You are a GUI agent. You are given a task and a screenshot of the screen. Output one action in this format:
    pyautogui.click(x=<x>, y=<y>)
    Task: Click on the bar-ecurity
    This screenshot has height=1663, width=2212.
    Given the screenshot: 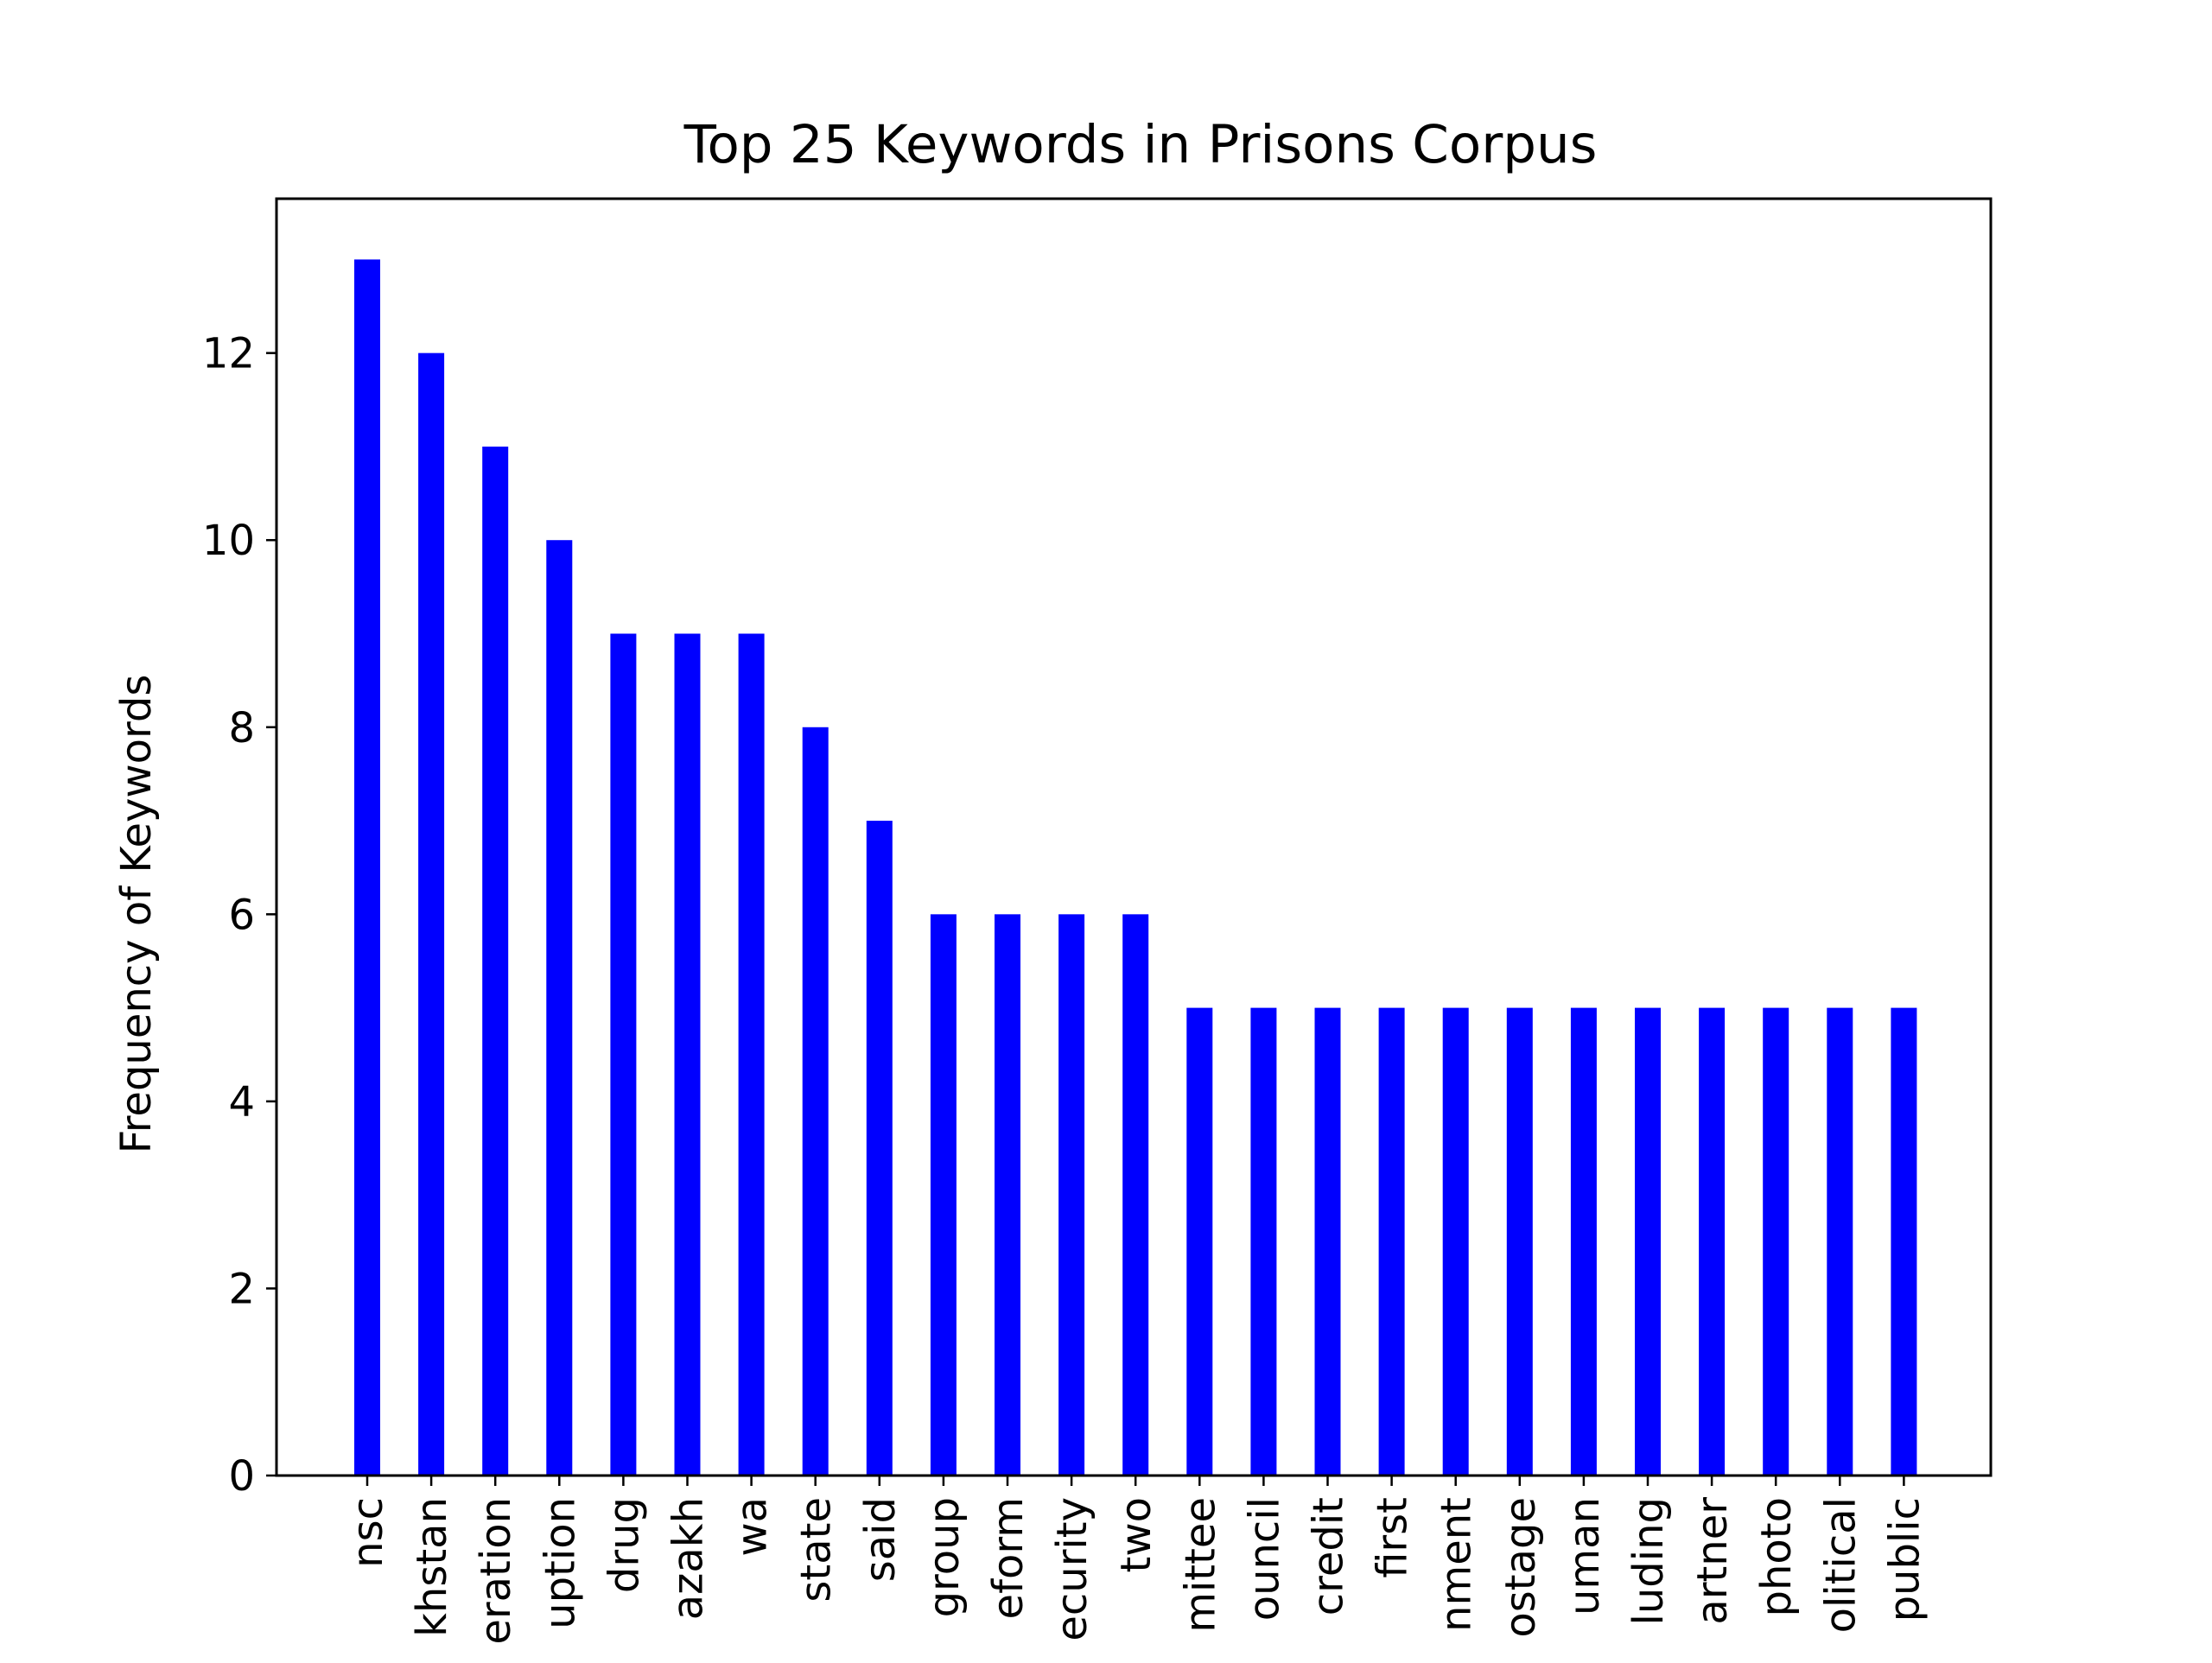 What is the action you would take?
    pyautogui.click(x=1071, y=1195)
    